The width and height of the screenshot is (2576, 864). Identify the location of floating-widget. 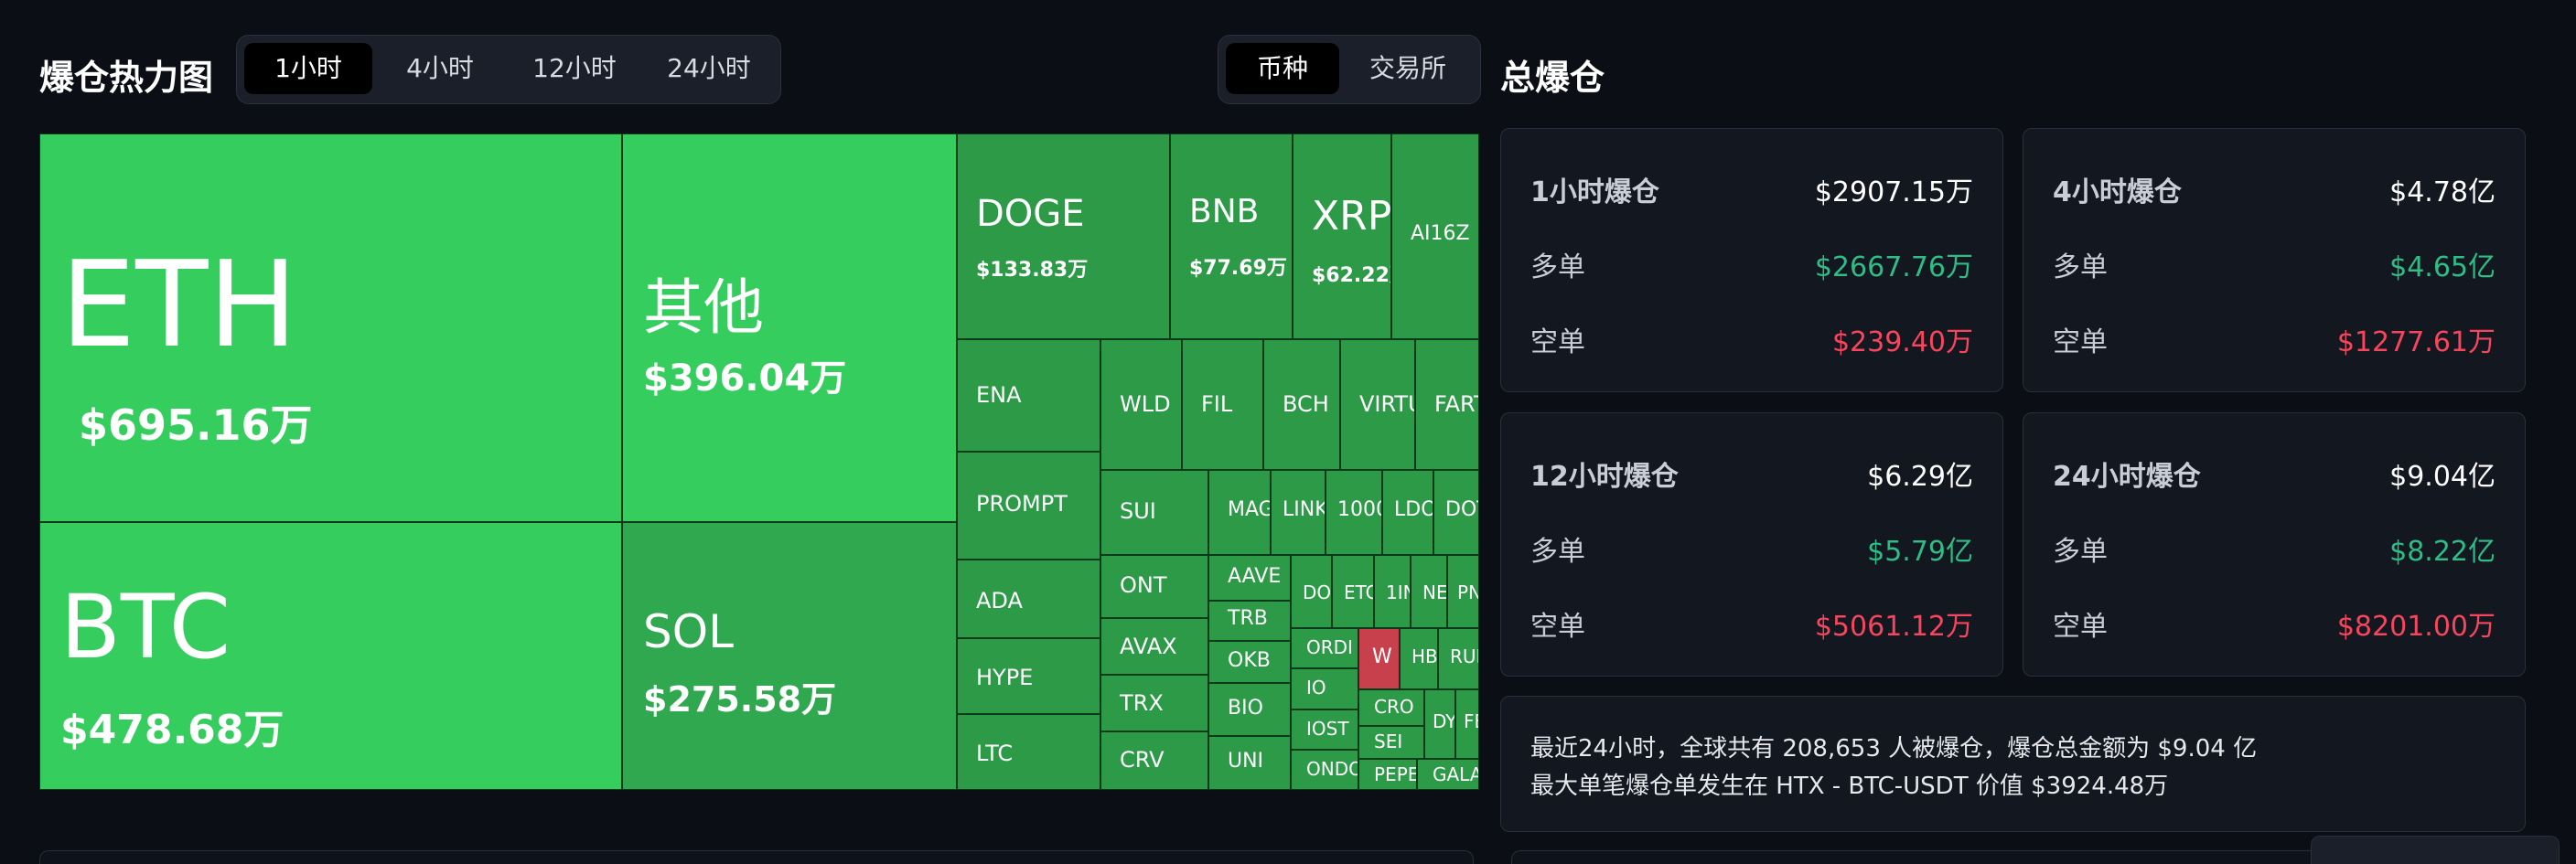
(2435, 850).